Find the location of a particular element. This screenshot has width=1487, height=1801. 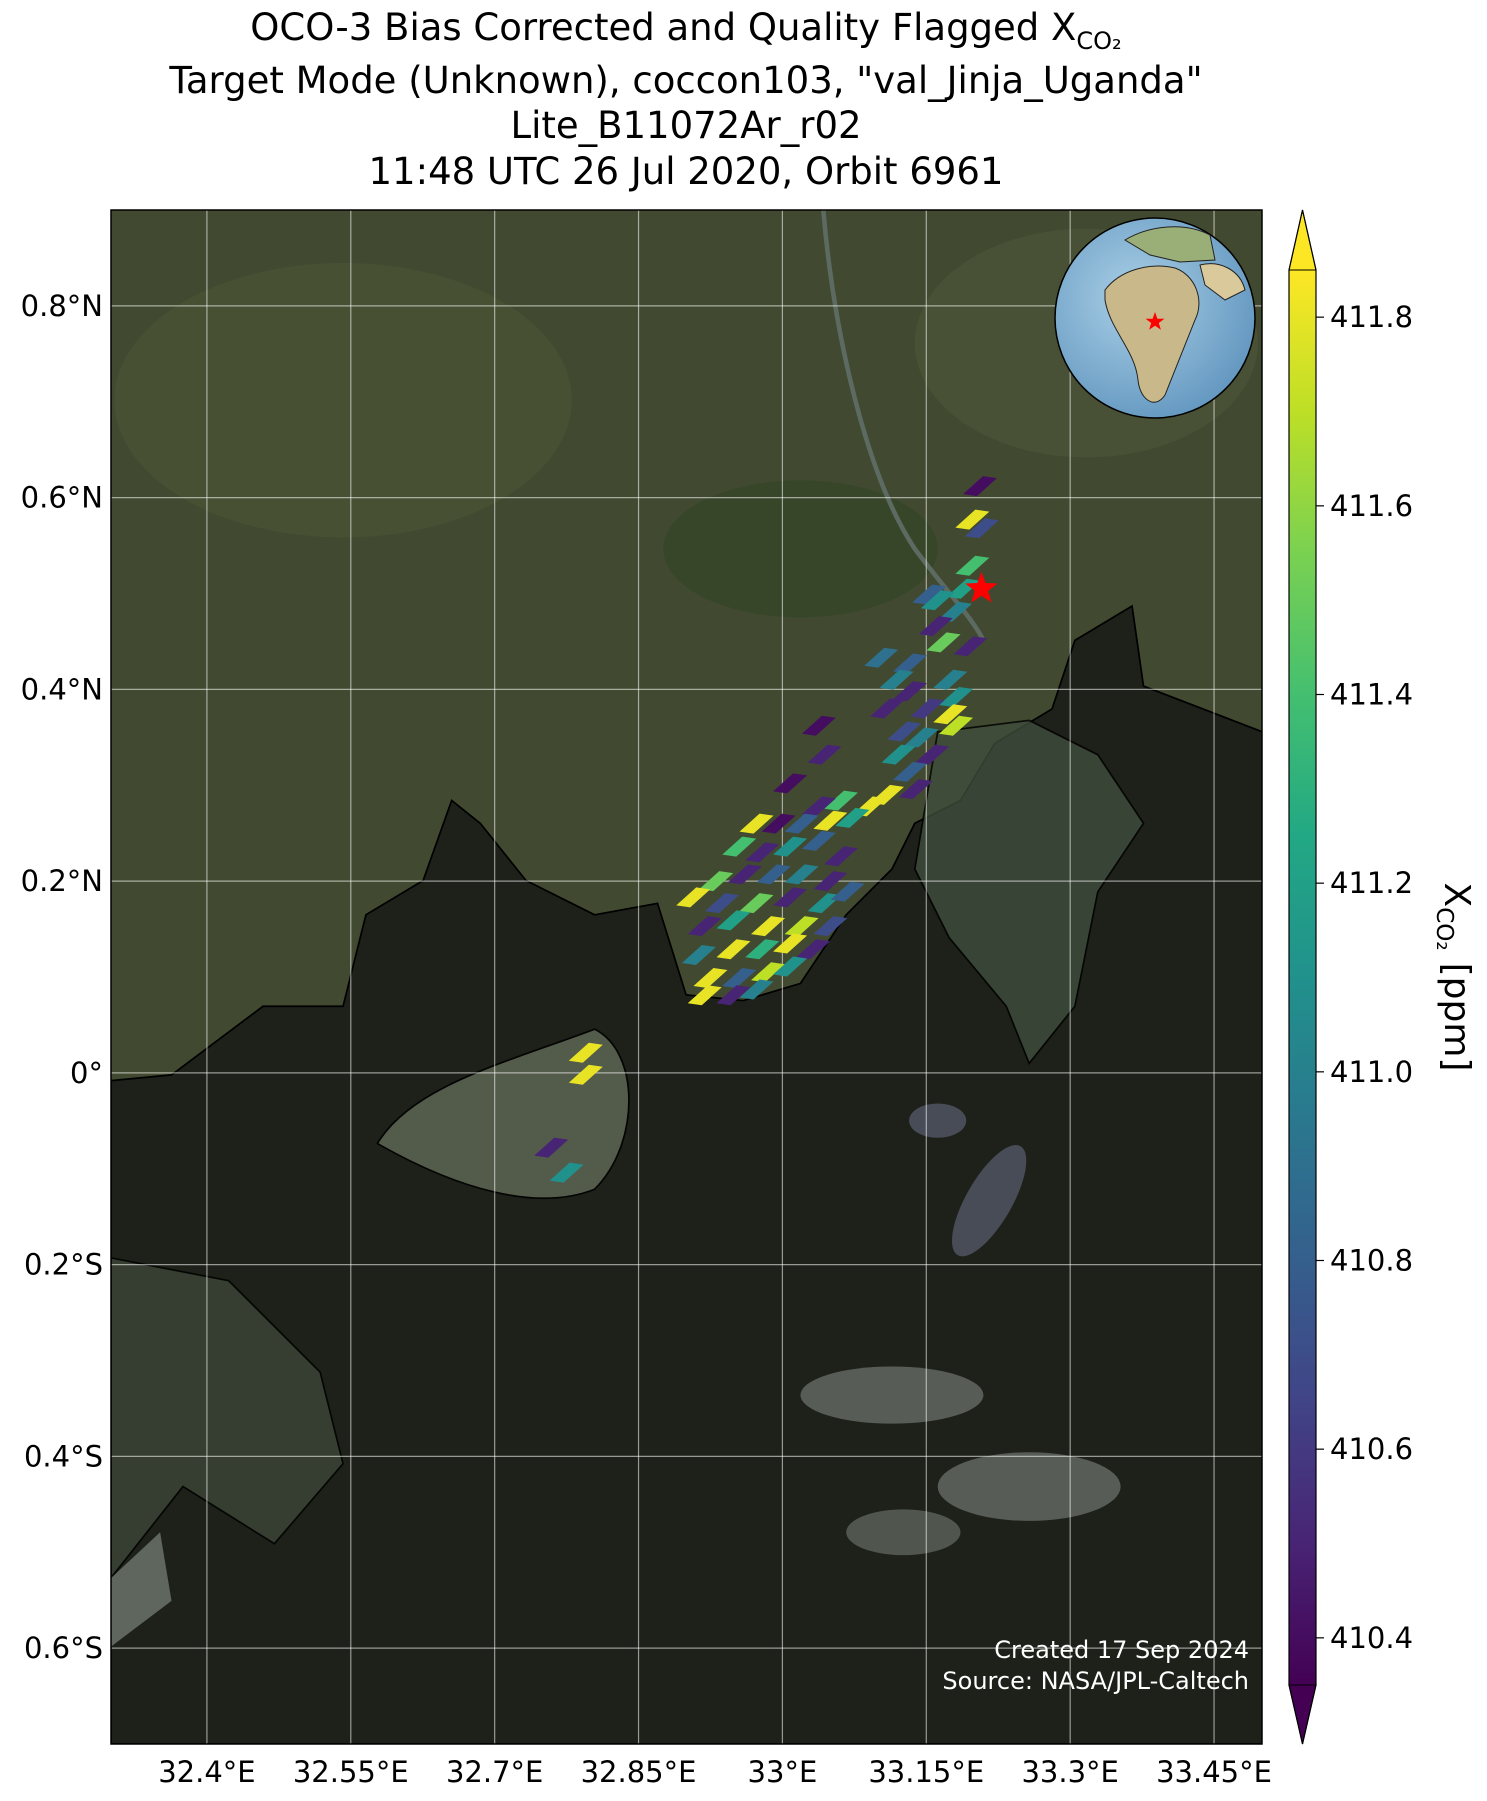

y-tick-label: 0° is located at coordinates (86, 1073).